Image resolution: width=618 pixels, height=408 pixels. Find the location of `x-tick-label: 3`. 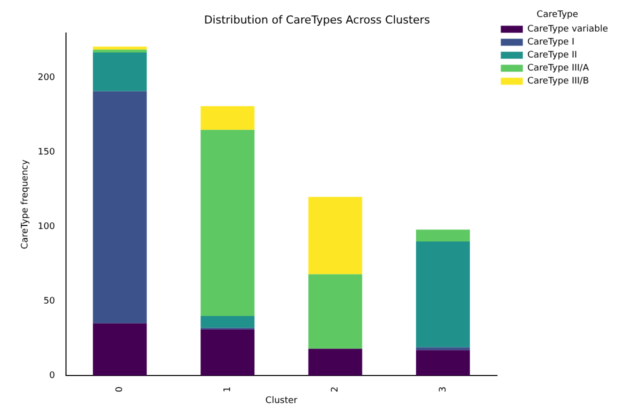

x-tick-label: 3 is located at coordinates (443, 389).